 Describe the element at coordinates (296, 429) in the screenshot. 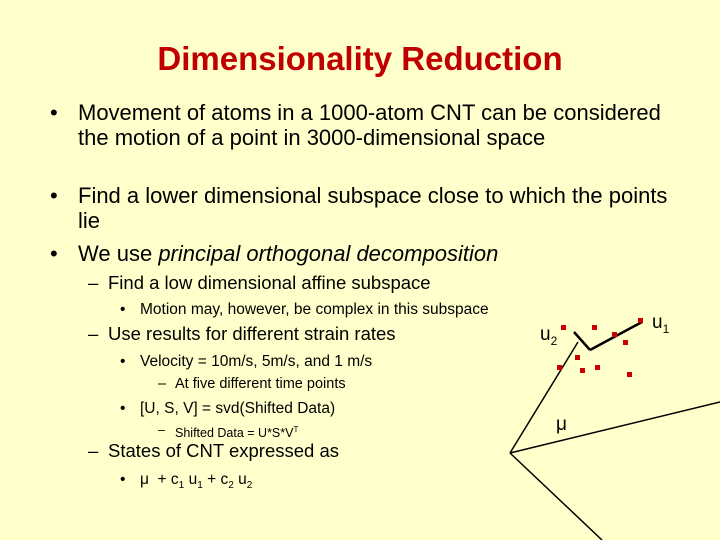

I see `bullet-text: T` at that location.